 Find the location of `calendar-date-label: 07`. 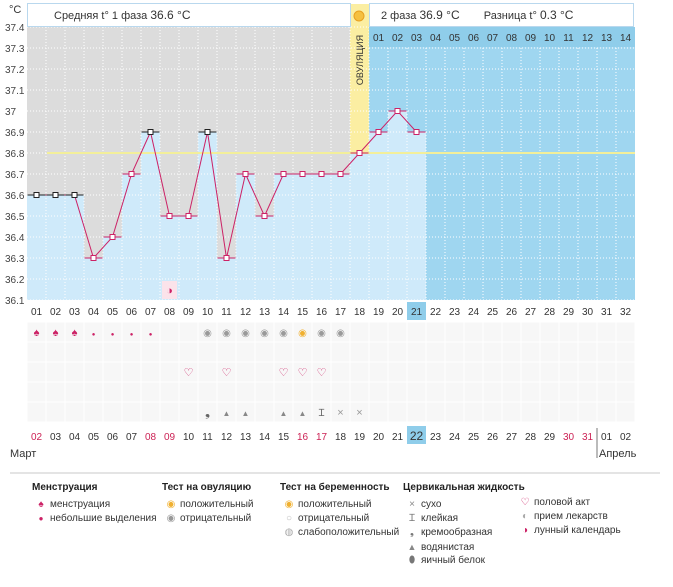

calendar-date-label: 07 is located at coordinates (132, 437).